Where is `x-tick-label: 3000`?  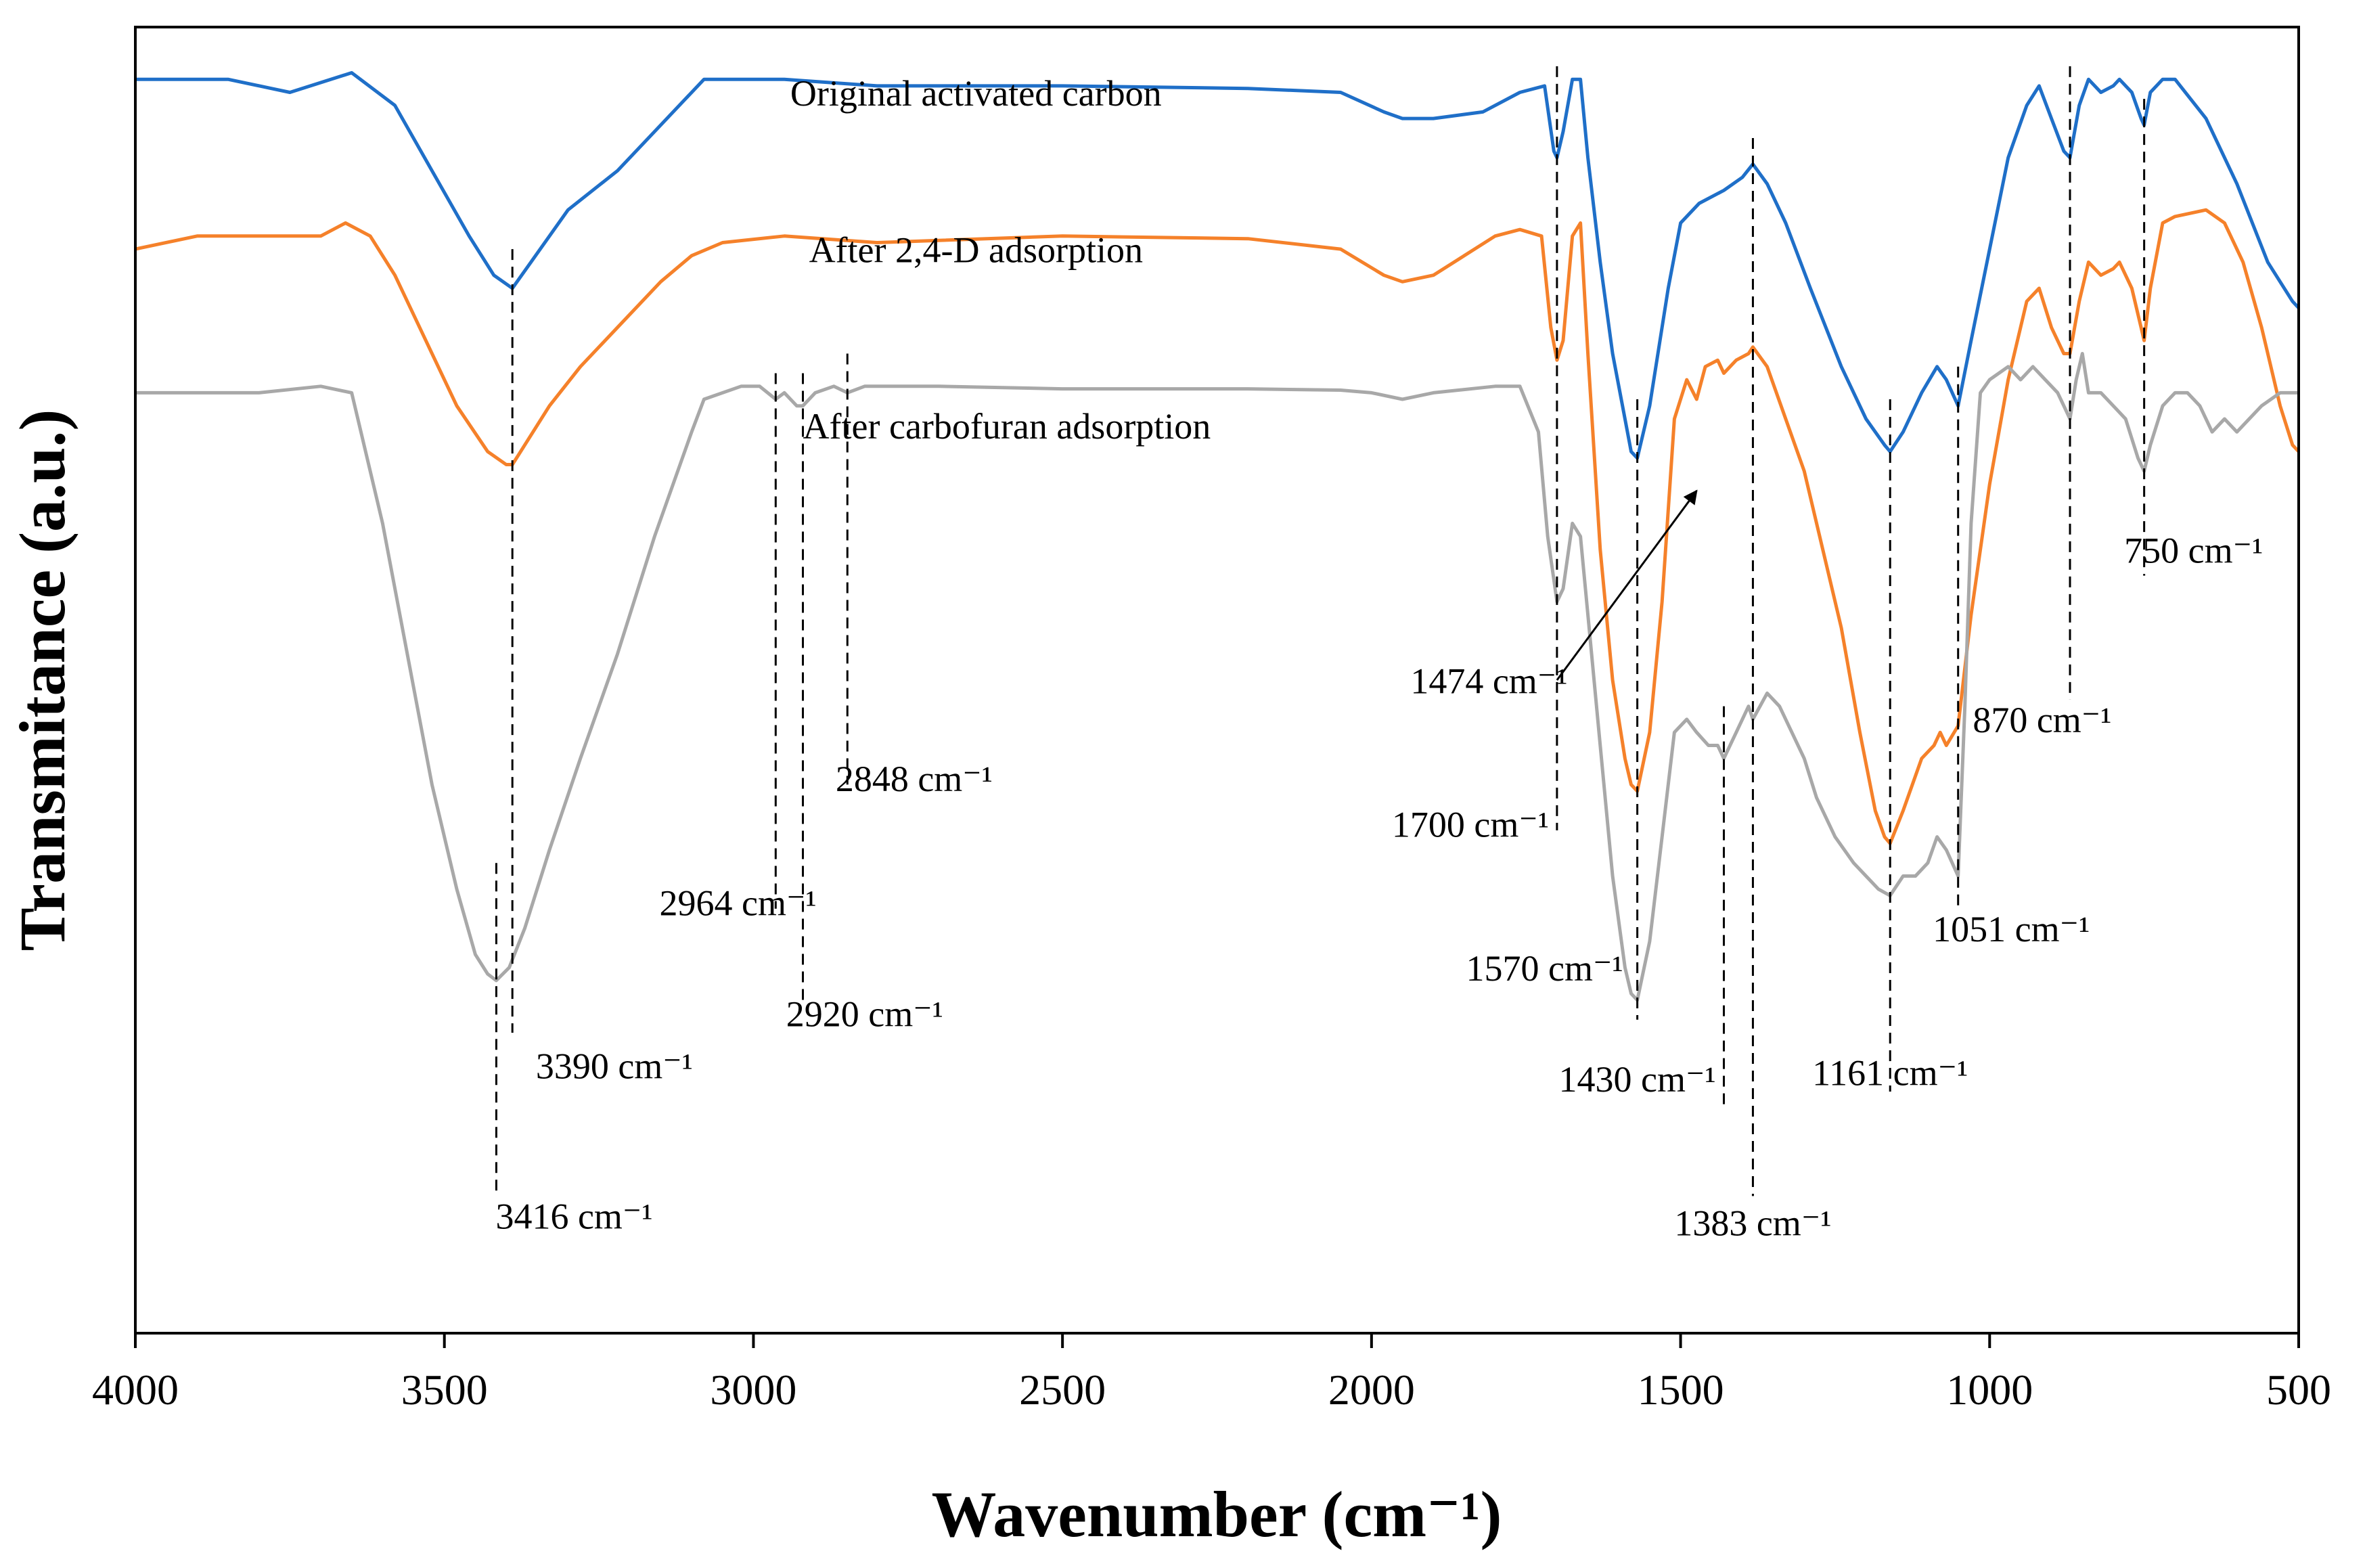 x-tick-label: 3000 is located at coordinates (753, 1390).